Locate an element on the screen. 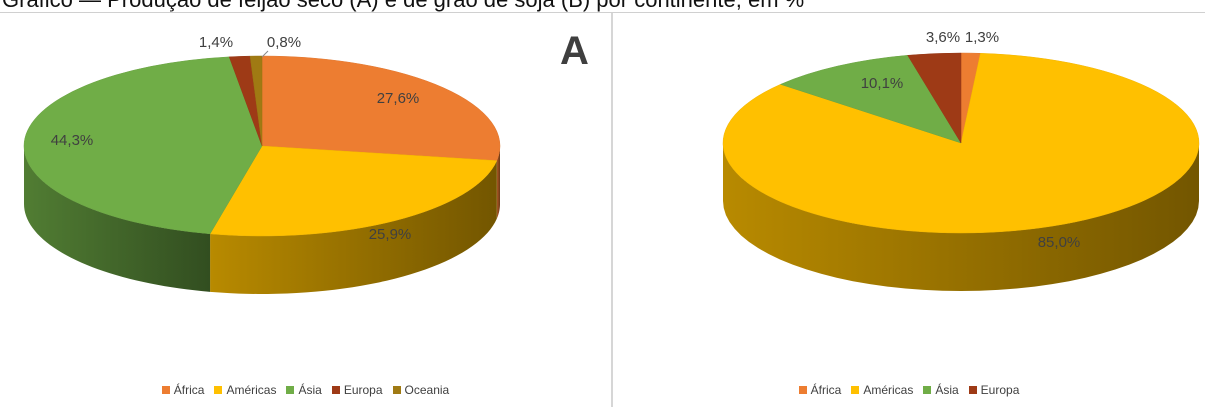  legend-a: África Américas Ásia Europa Oceania is located at coordinates (305, 390).